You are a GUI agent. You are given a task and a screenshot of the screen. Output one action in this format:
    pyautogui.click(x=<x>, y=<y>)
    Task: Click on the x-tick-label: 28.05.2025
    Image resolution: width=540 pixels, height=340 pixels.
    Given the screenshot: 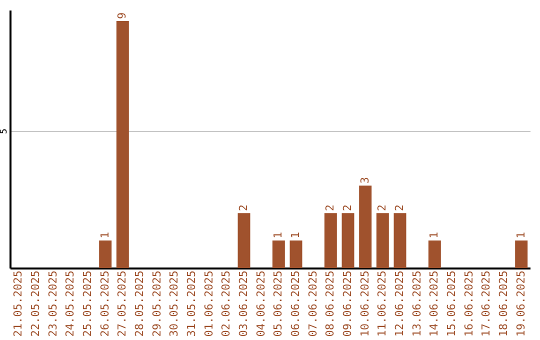 What is the action you would take?
    pyautogui.click(x=139, y=303)
    